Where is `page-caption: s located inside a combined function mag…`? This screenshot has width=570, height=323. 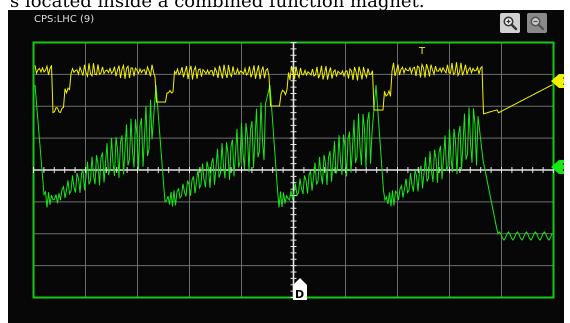
page-caption: s located inside a combined function mag… is located at coordinates (217, 6).